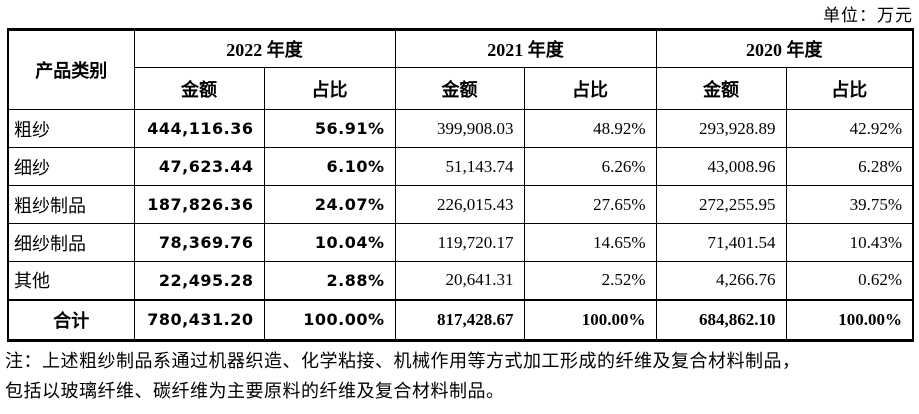 This screenshot has width=919, height=414. What do you see at coordinates (525, 48) in the screenshot?
I see `header-year-2021: 2021 年度` at bounding box center [525, 48].